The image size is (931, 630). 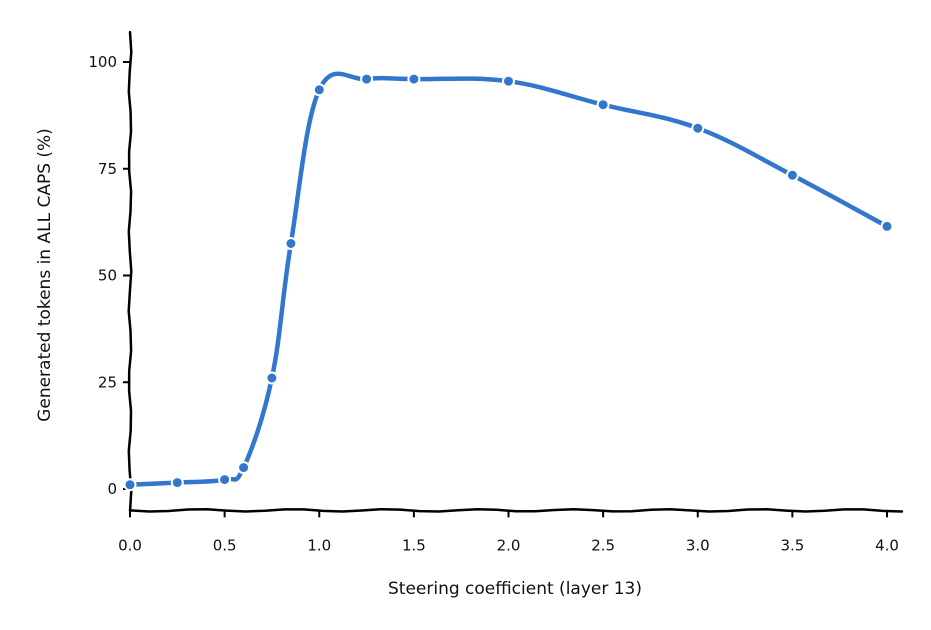 What do you see at coordinates (45, 275) in the screenshot?
I see `y-axis-label: Generated tokens in ALL CAPS (%)` at bounding box center [45, 275].